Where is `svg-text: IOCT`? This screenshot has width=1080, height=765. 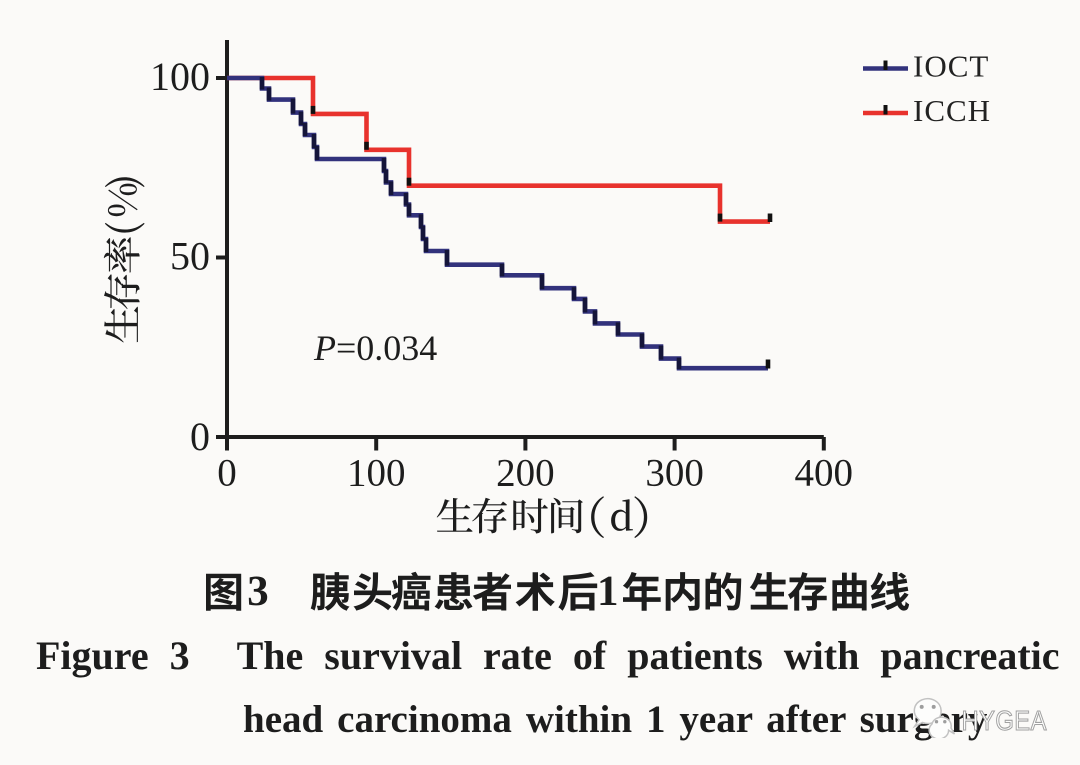 svg-text: IOCT is located at coordinates (951, 66).